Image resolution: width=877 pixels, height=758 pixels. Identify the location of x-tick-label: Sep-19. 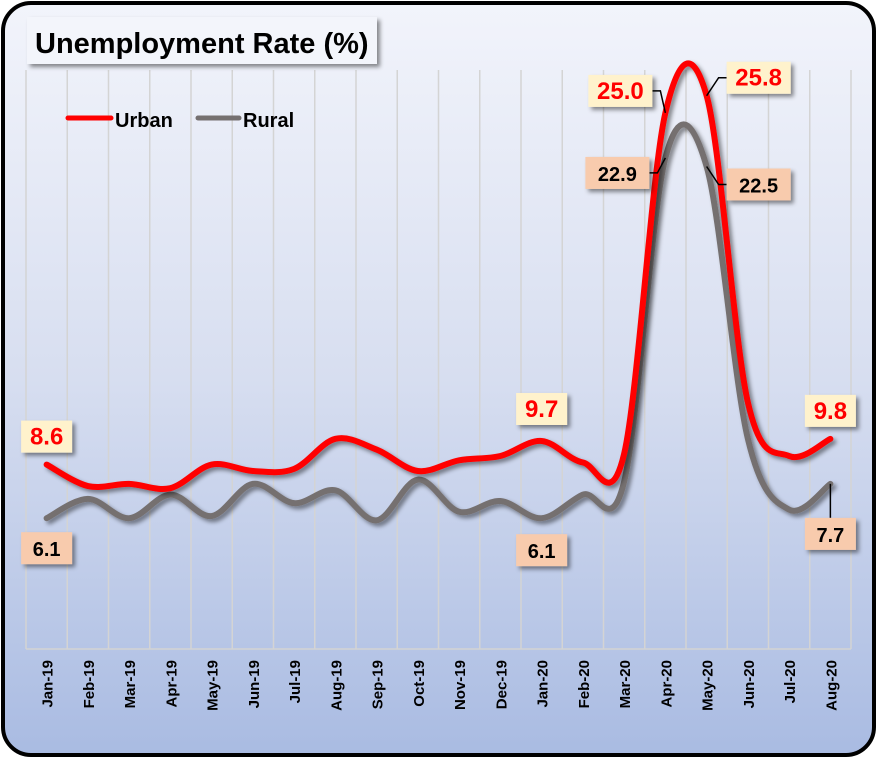
(378, 684).